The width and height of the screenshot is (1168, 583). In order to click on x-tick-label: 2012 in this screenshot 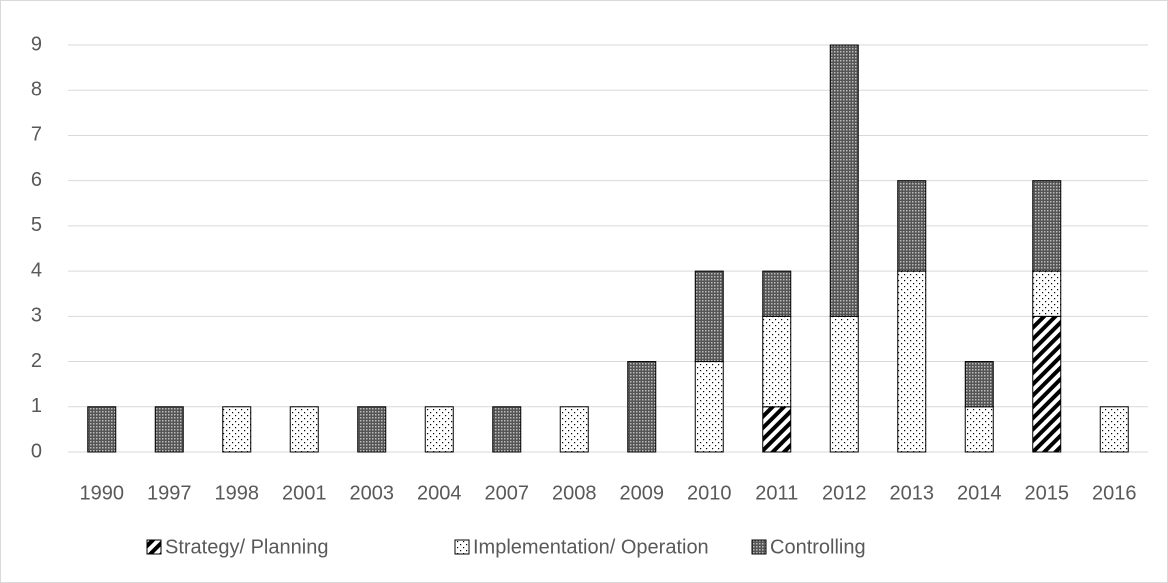, I will do `click(844, 493)`.